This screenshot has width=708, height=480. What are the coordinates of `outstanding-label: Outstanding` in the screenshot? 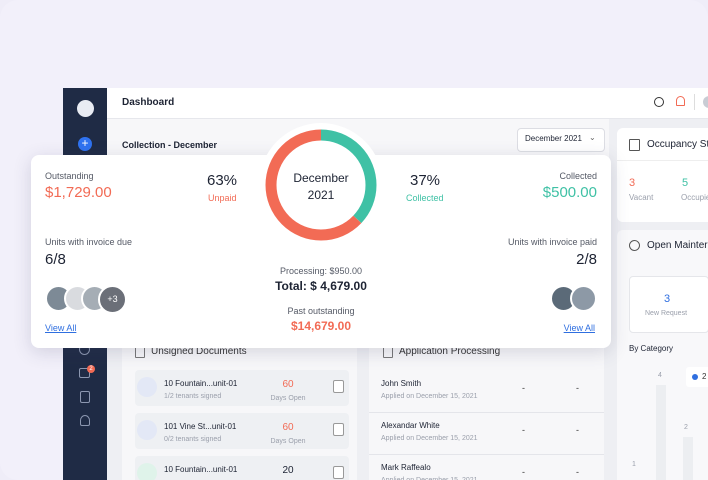 It's located at (69, 176).